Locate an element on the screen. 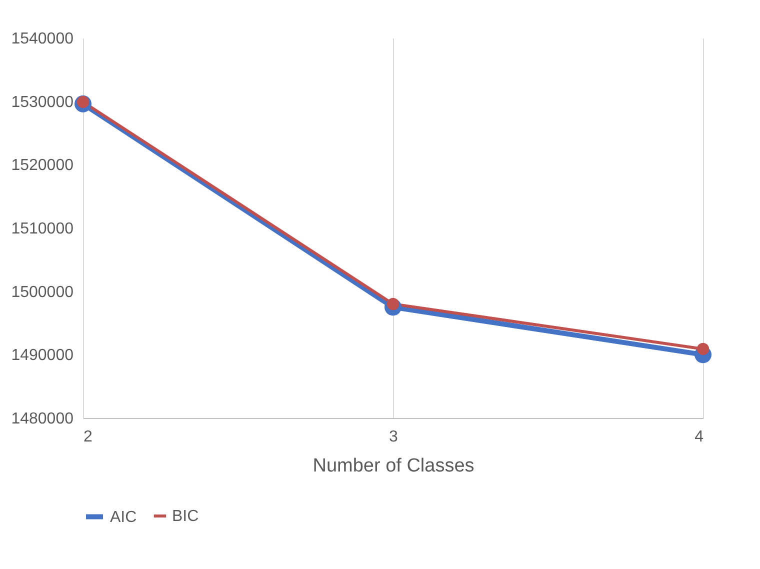 This screenshot has height=569, width=760. point is located at coordinates (703, 349).